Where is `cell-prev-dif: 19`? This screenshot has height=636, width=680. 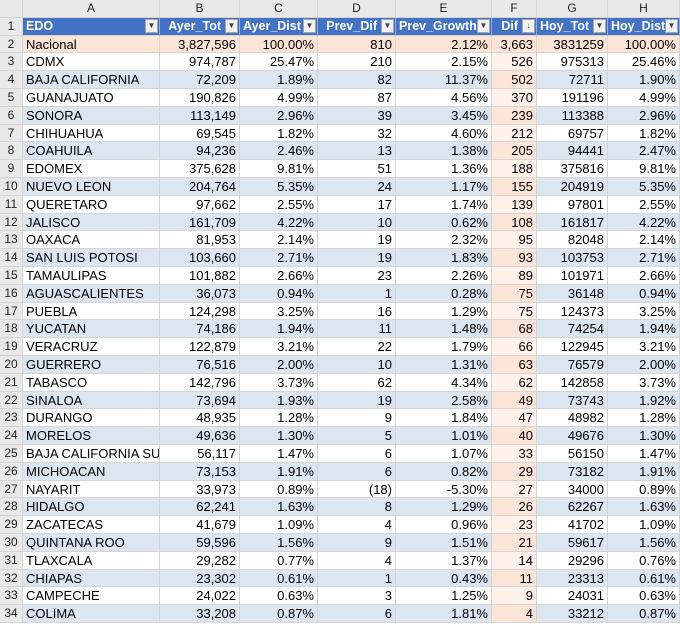
cell-prev-dif: 19 is located at coordinates (357, 400).